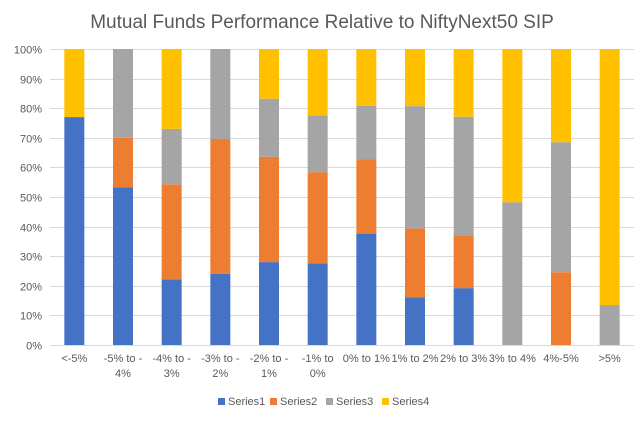 The image size is (644, 422). I want to click on y-tick-label: 50%, so click(31, 199).